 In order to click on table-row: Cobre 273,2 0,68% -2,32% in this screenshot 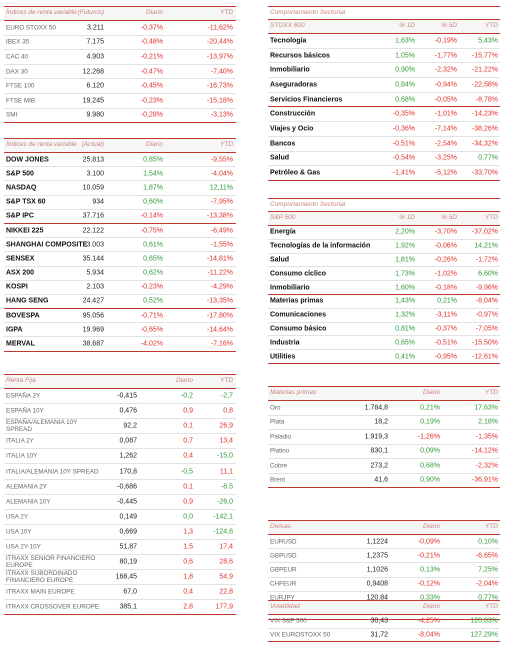, I will do `click(384, 466)`.